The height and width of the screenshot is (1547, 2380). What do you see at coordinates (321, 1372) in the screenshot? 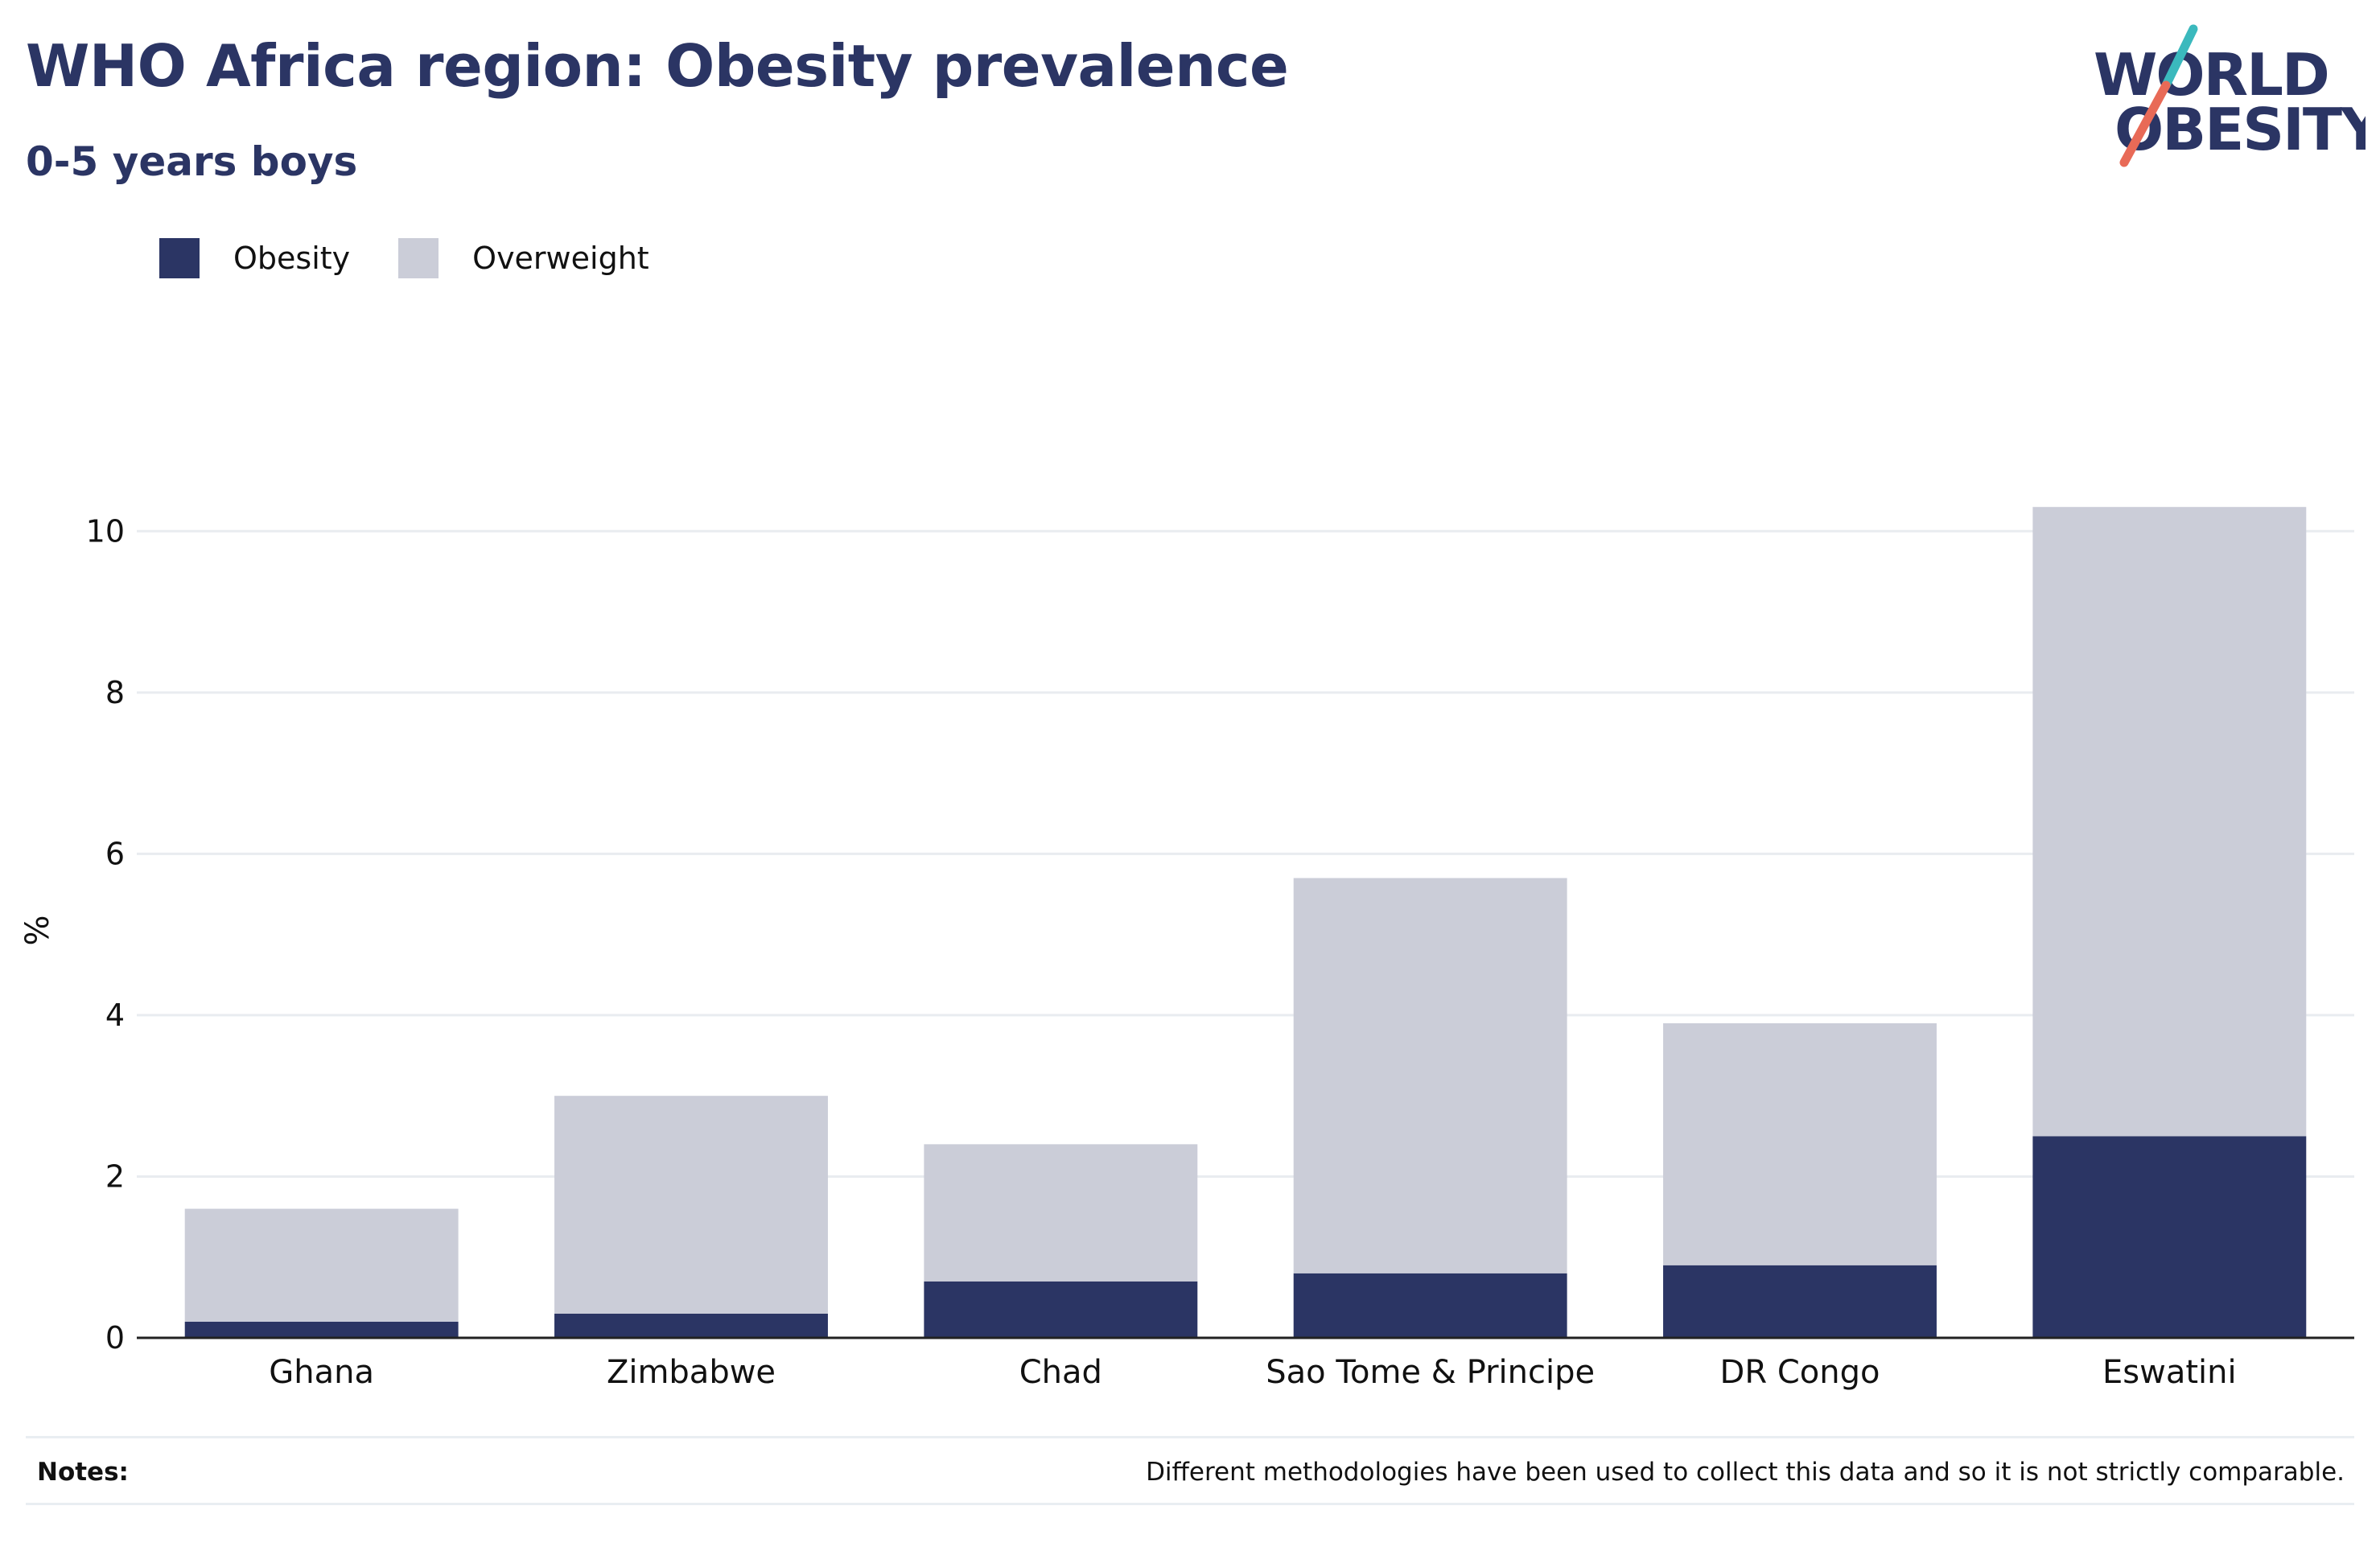
I see `x-tick-label: Ghana` at bounding box center [321, 1372].